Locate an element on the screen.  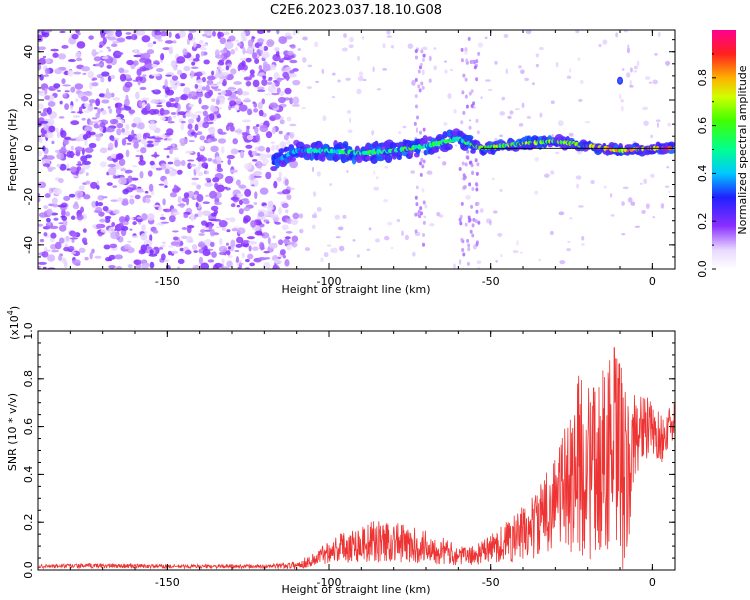
y-tick-label: 40 is located at coordinates (28, 52).